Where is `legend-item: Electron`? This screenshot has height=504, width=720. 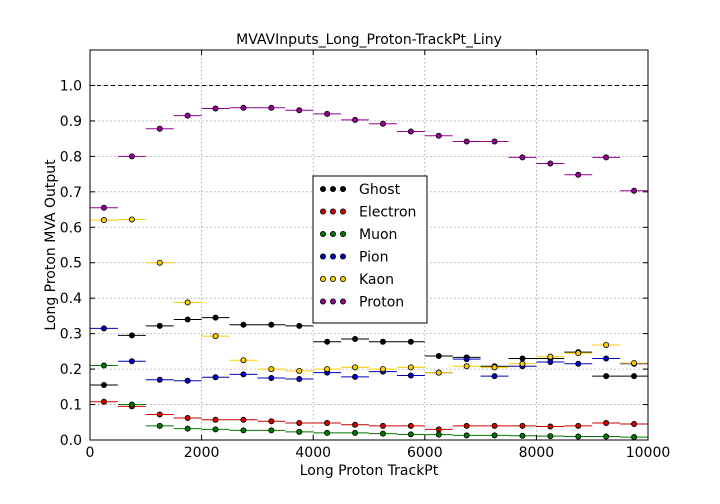 legend-item: Electron is located at coordinates (367, 213).